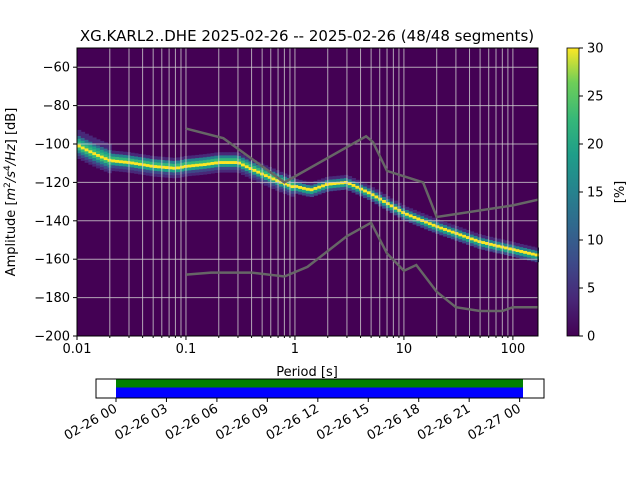 This screenshot has height=484, width=640. Describe the element at coordinates (573, 192) in the screenshot. I see `colorbar` at that location.